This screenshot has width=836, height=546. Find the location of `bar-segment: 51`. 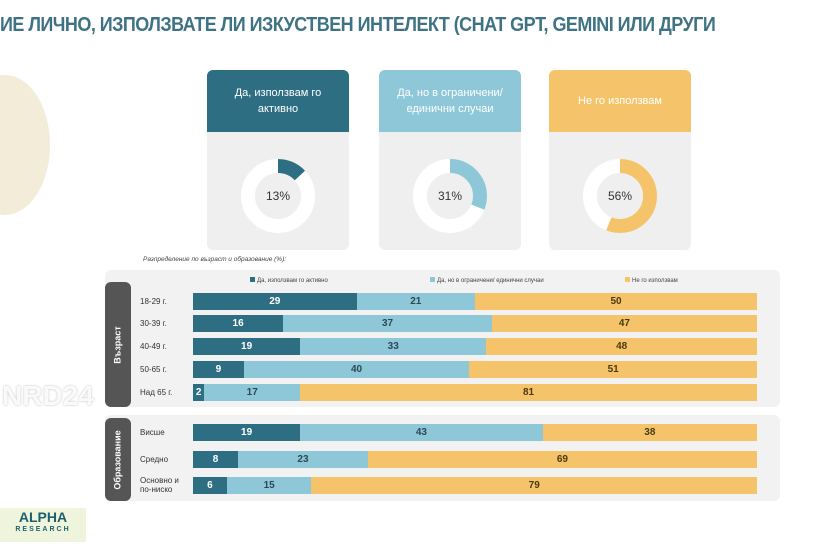

bar-segment: 51 is located at coordinates (613, 369).